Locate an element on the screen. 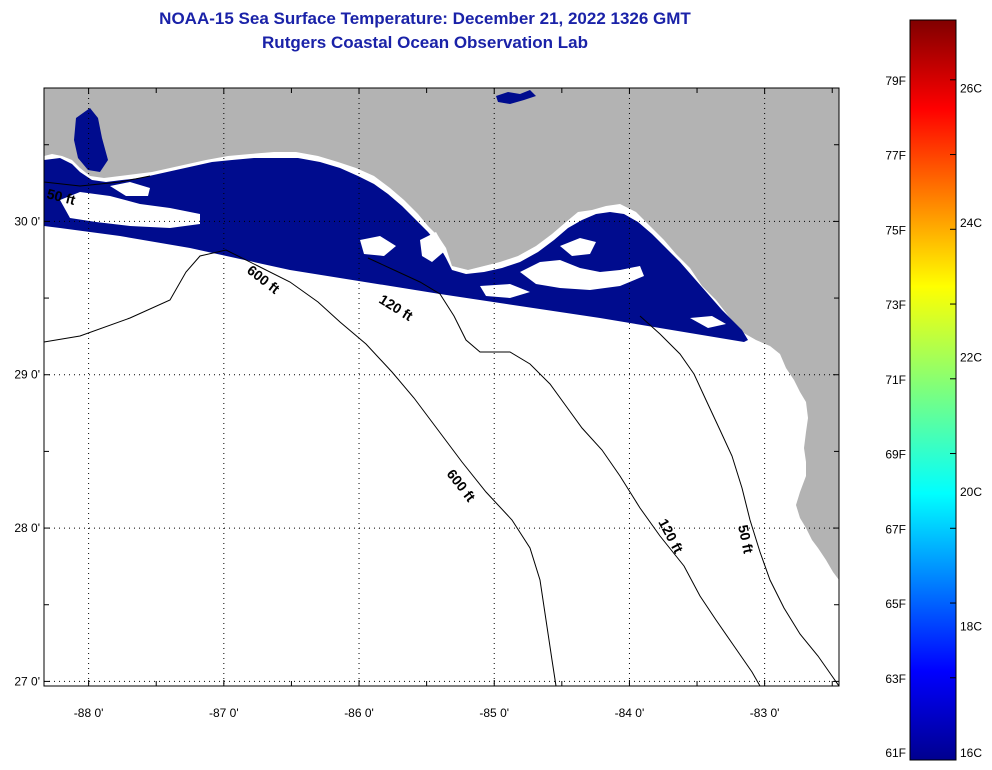  mobile-bay-data is located at coordinates (91, 140).